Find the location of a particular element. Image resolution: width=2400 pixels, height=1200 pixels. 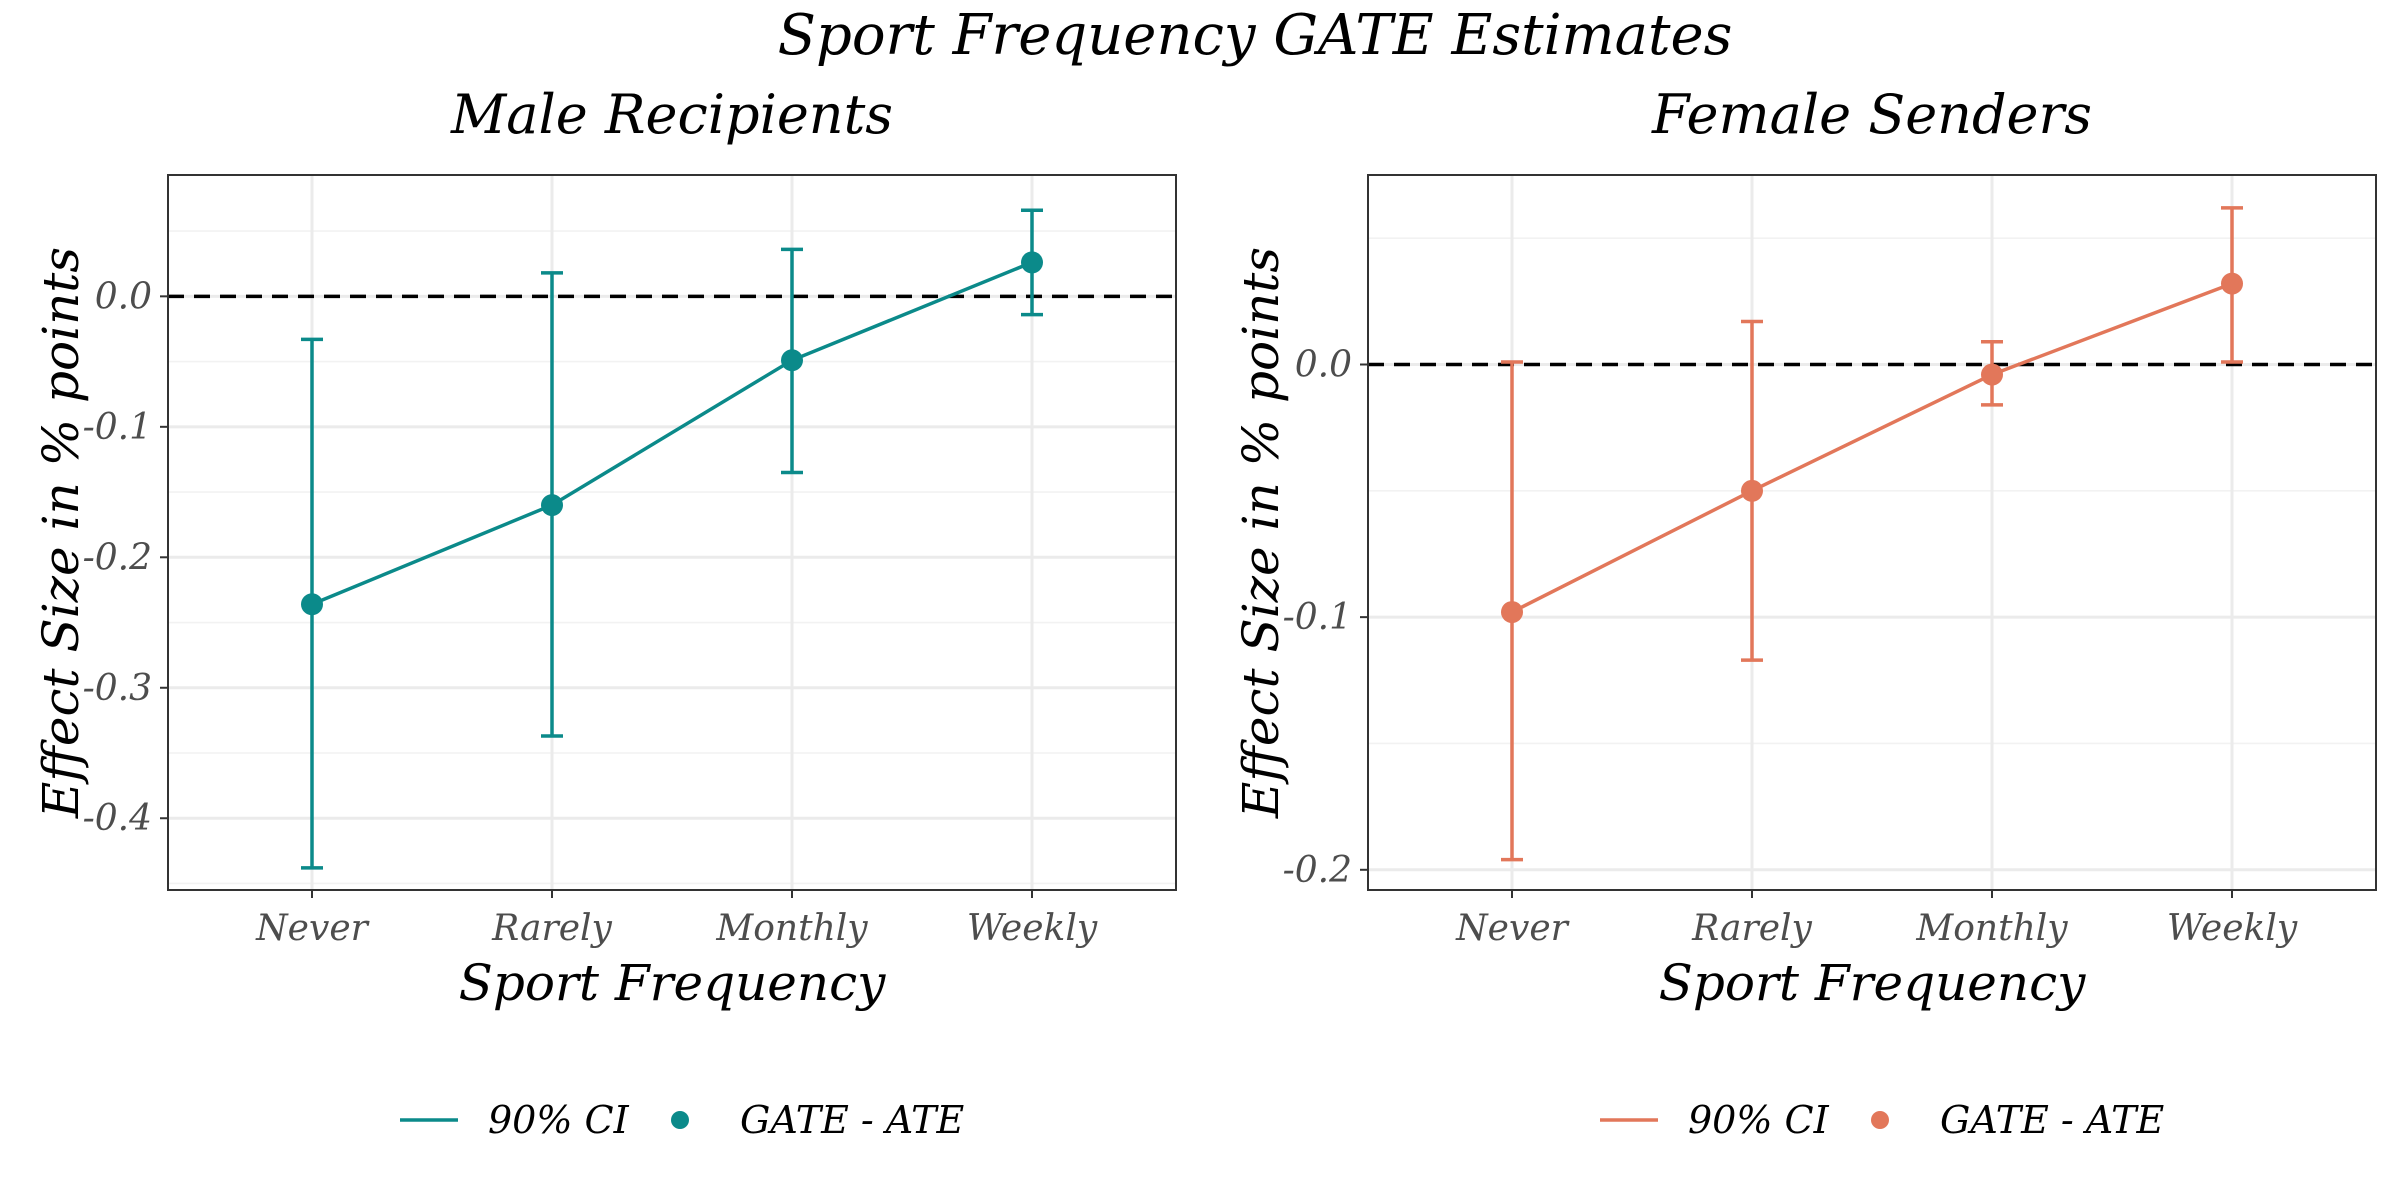

panel-title: Female Senders is located at coordinates (1871, 114).